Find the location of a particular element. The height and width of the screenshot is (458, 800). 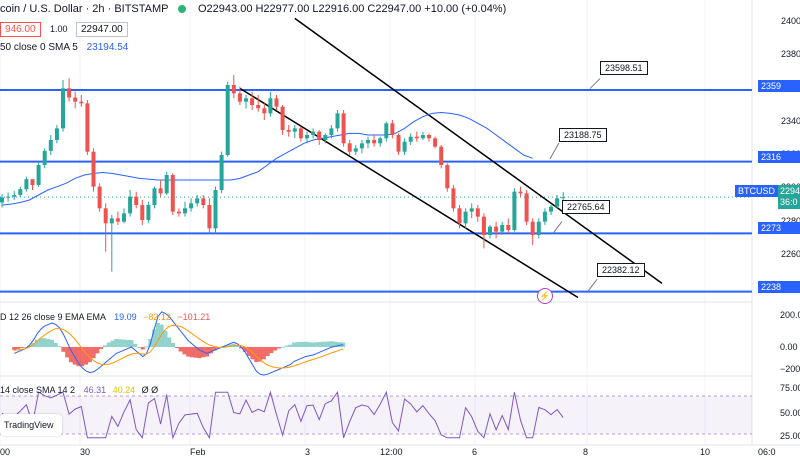

level-label-3: 22765.64 is located at coordinates (586, 207).